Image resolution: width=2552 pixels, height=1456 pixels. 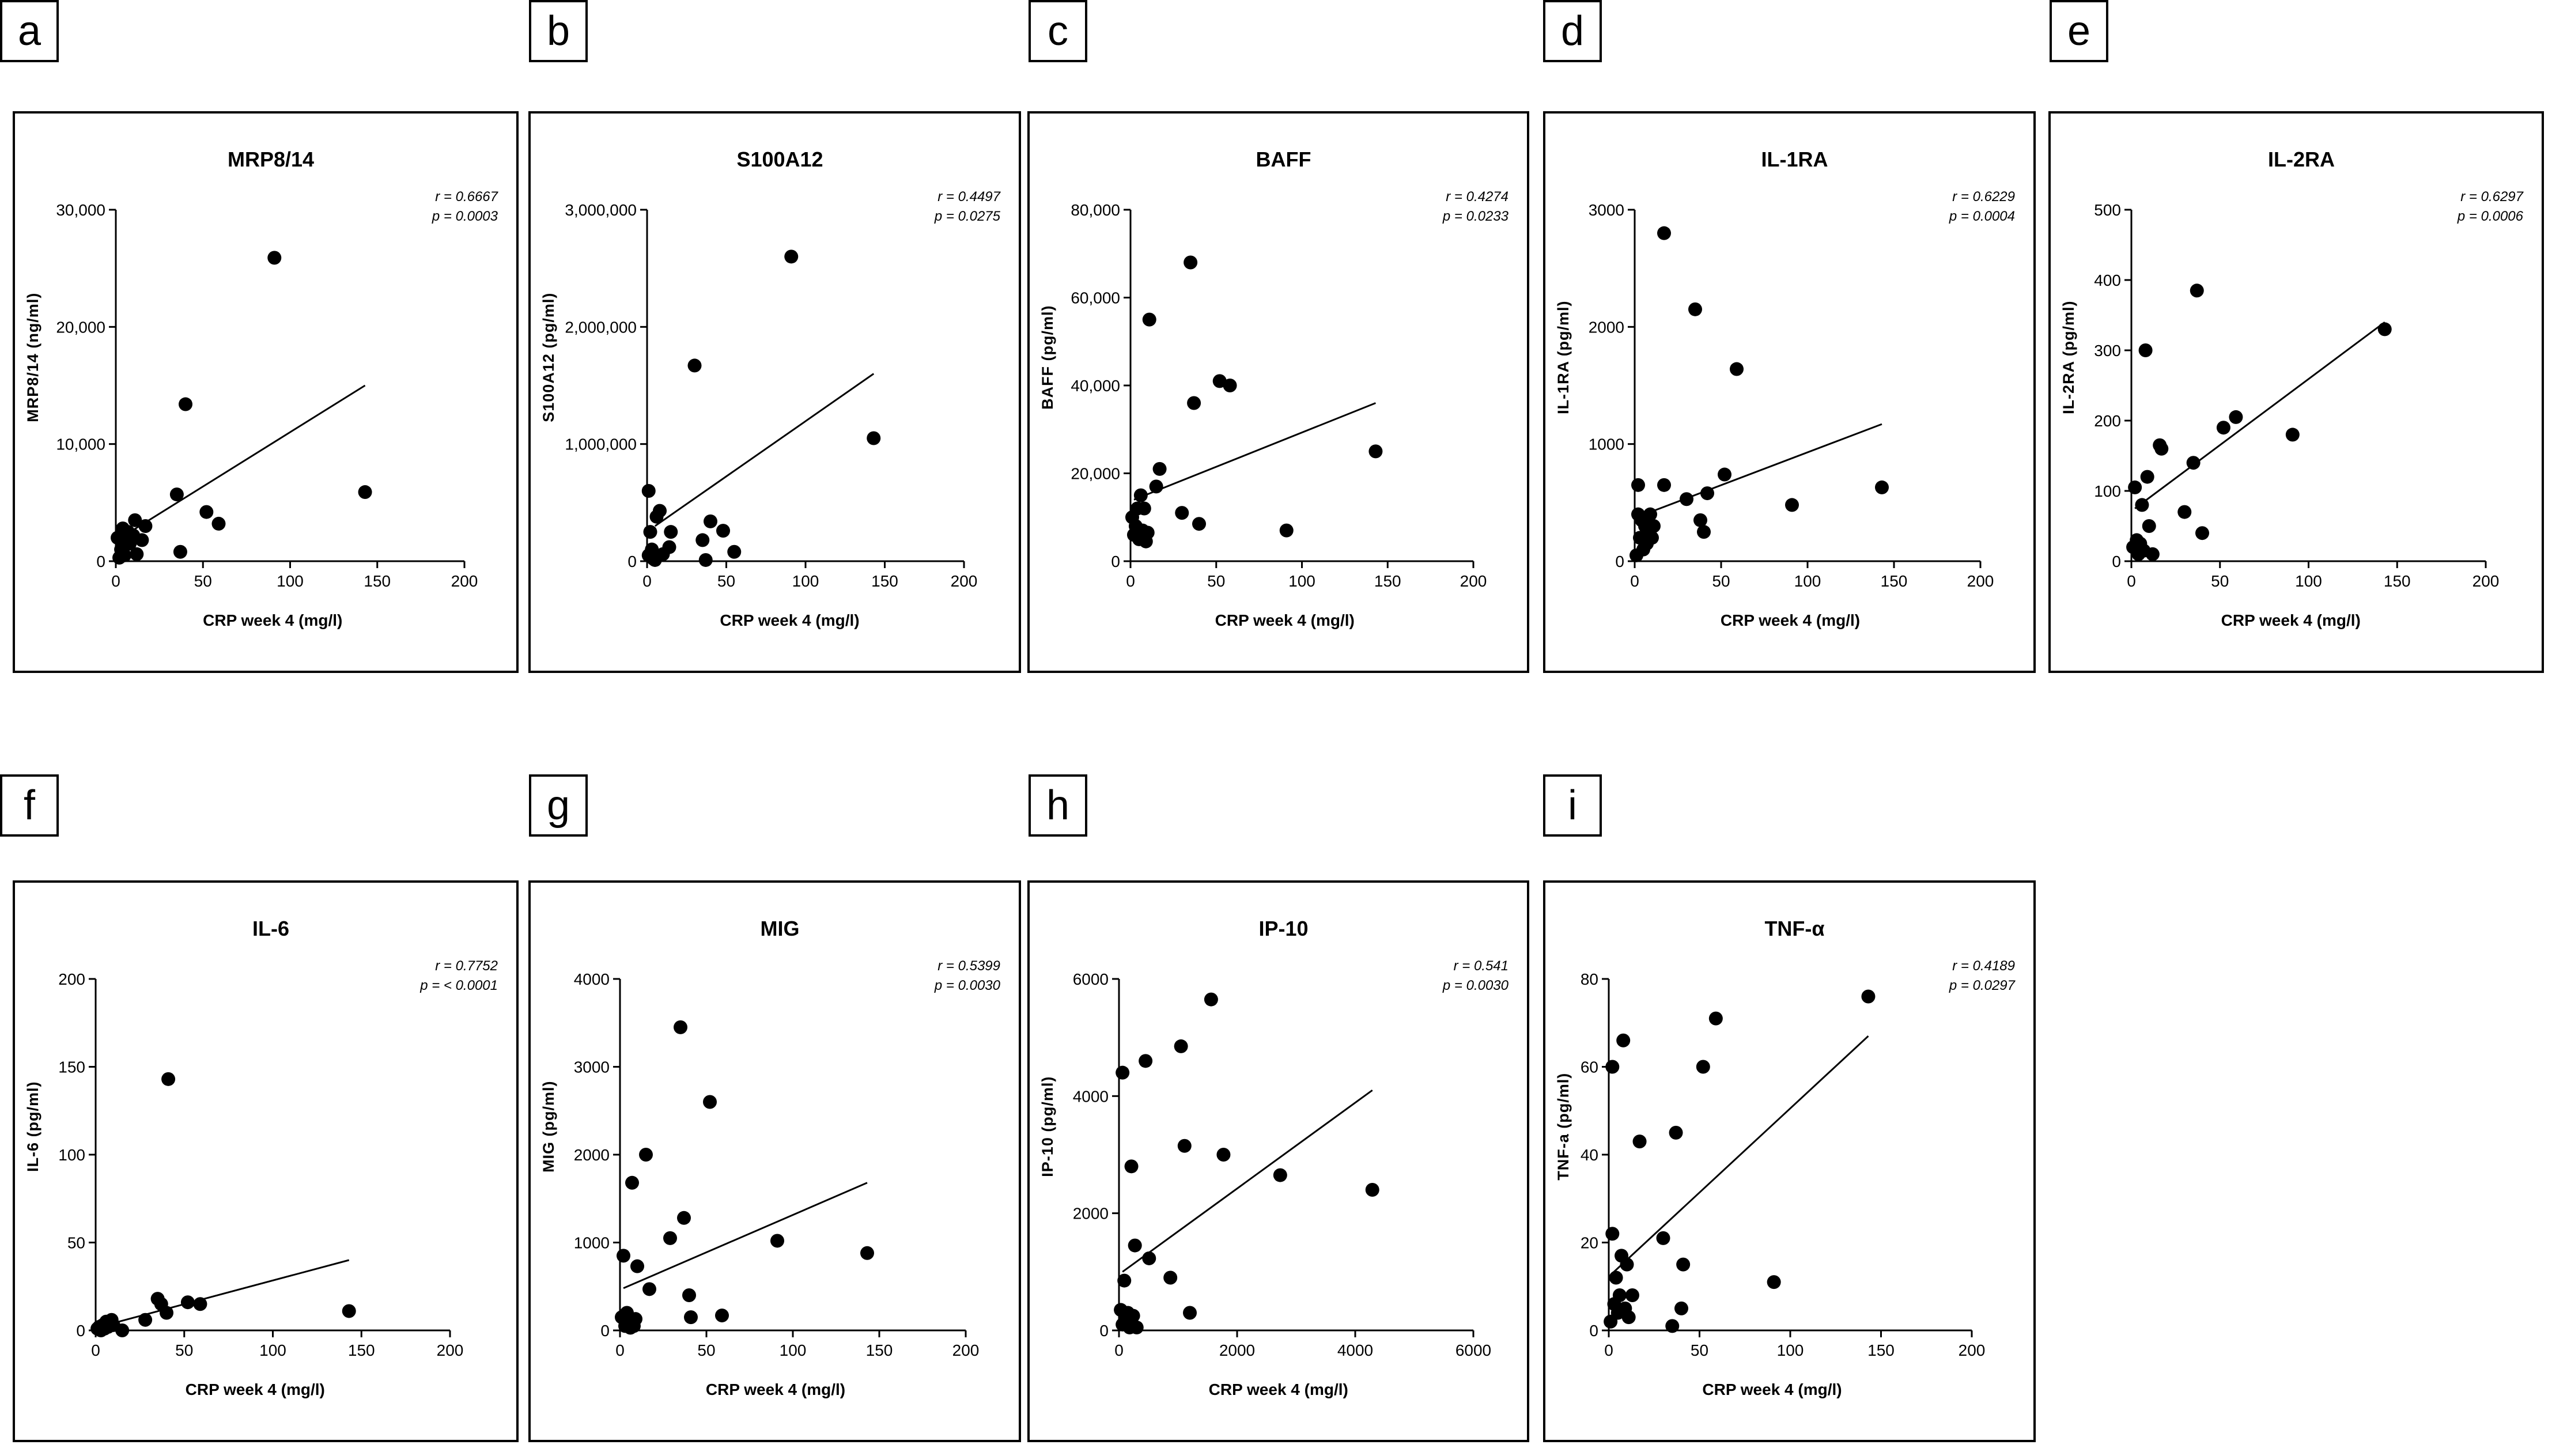 What do you see at coordinates (1283, 929) in the screenshot?
I see `chart-title: IP-10` at bounding box center [1283, 929].